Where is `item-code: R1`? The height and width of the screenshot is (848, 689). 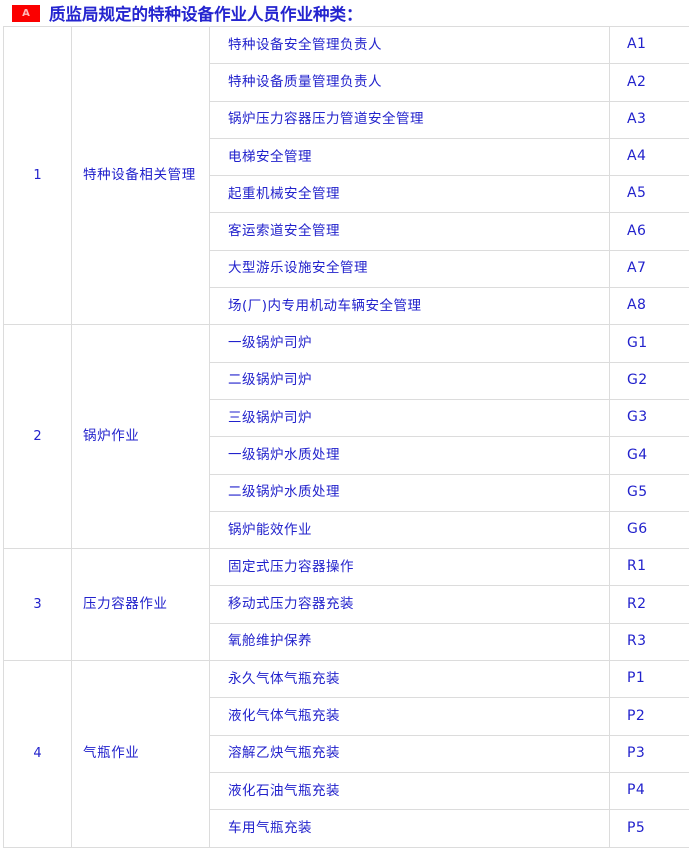
item-code: R1 is located at coordinates (649, 567).